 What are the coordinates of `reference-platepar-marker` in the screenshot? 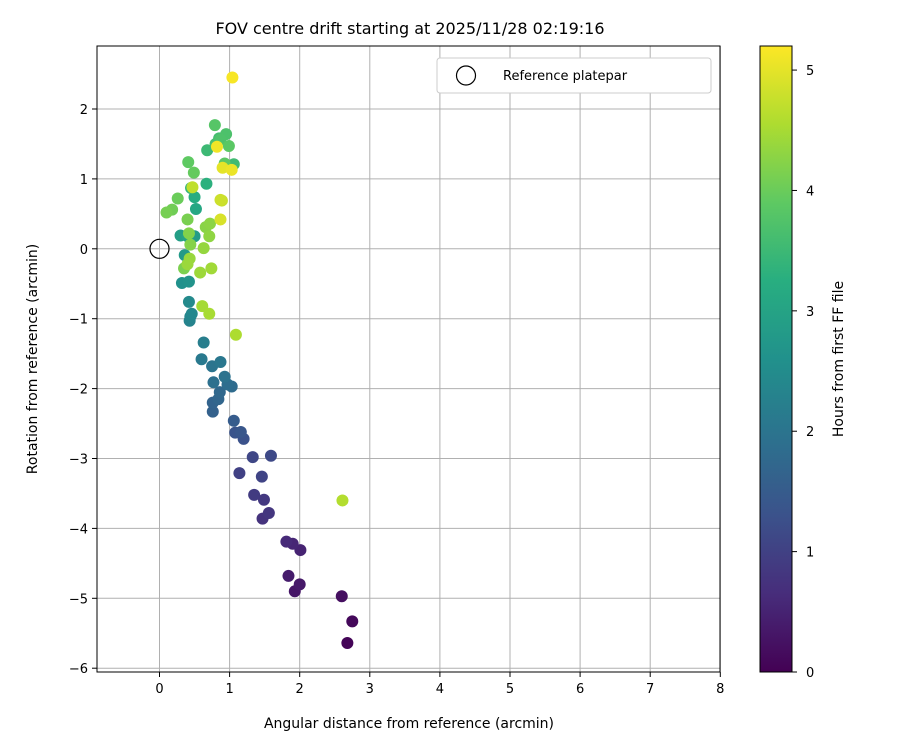 It's located at (159, 248).